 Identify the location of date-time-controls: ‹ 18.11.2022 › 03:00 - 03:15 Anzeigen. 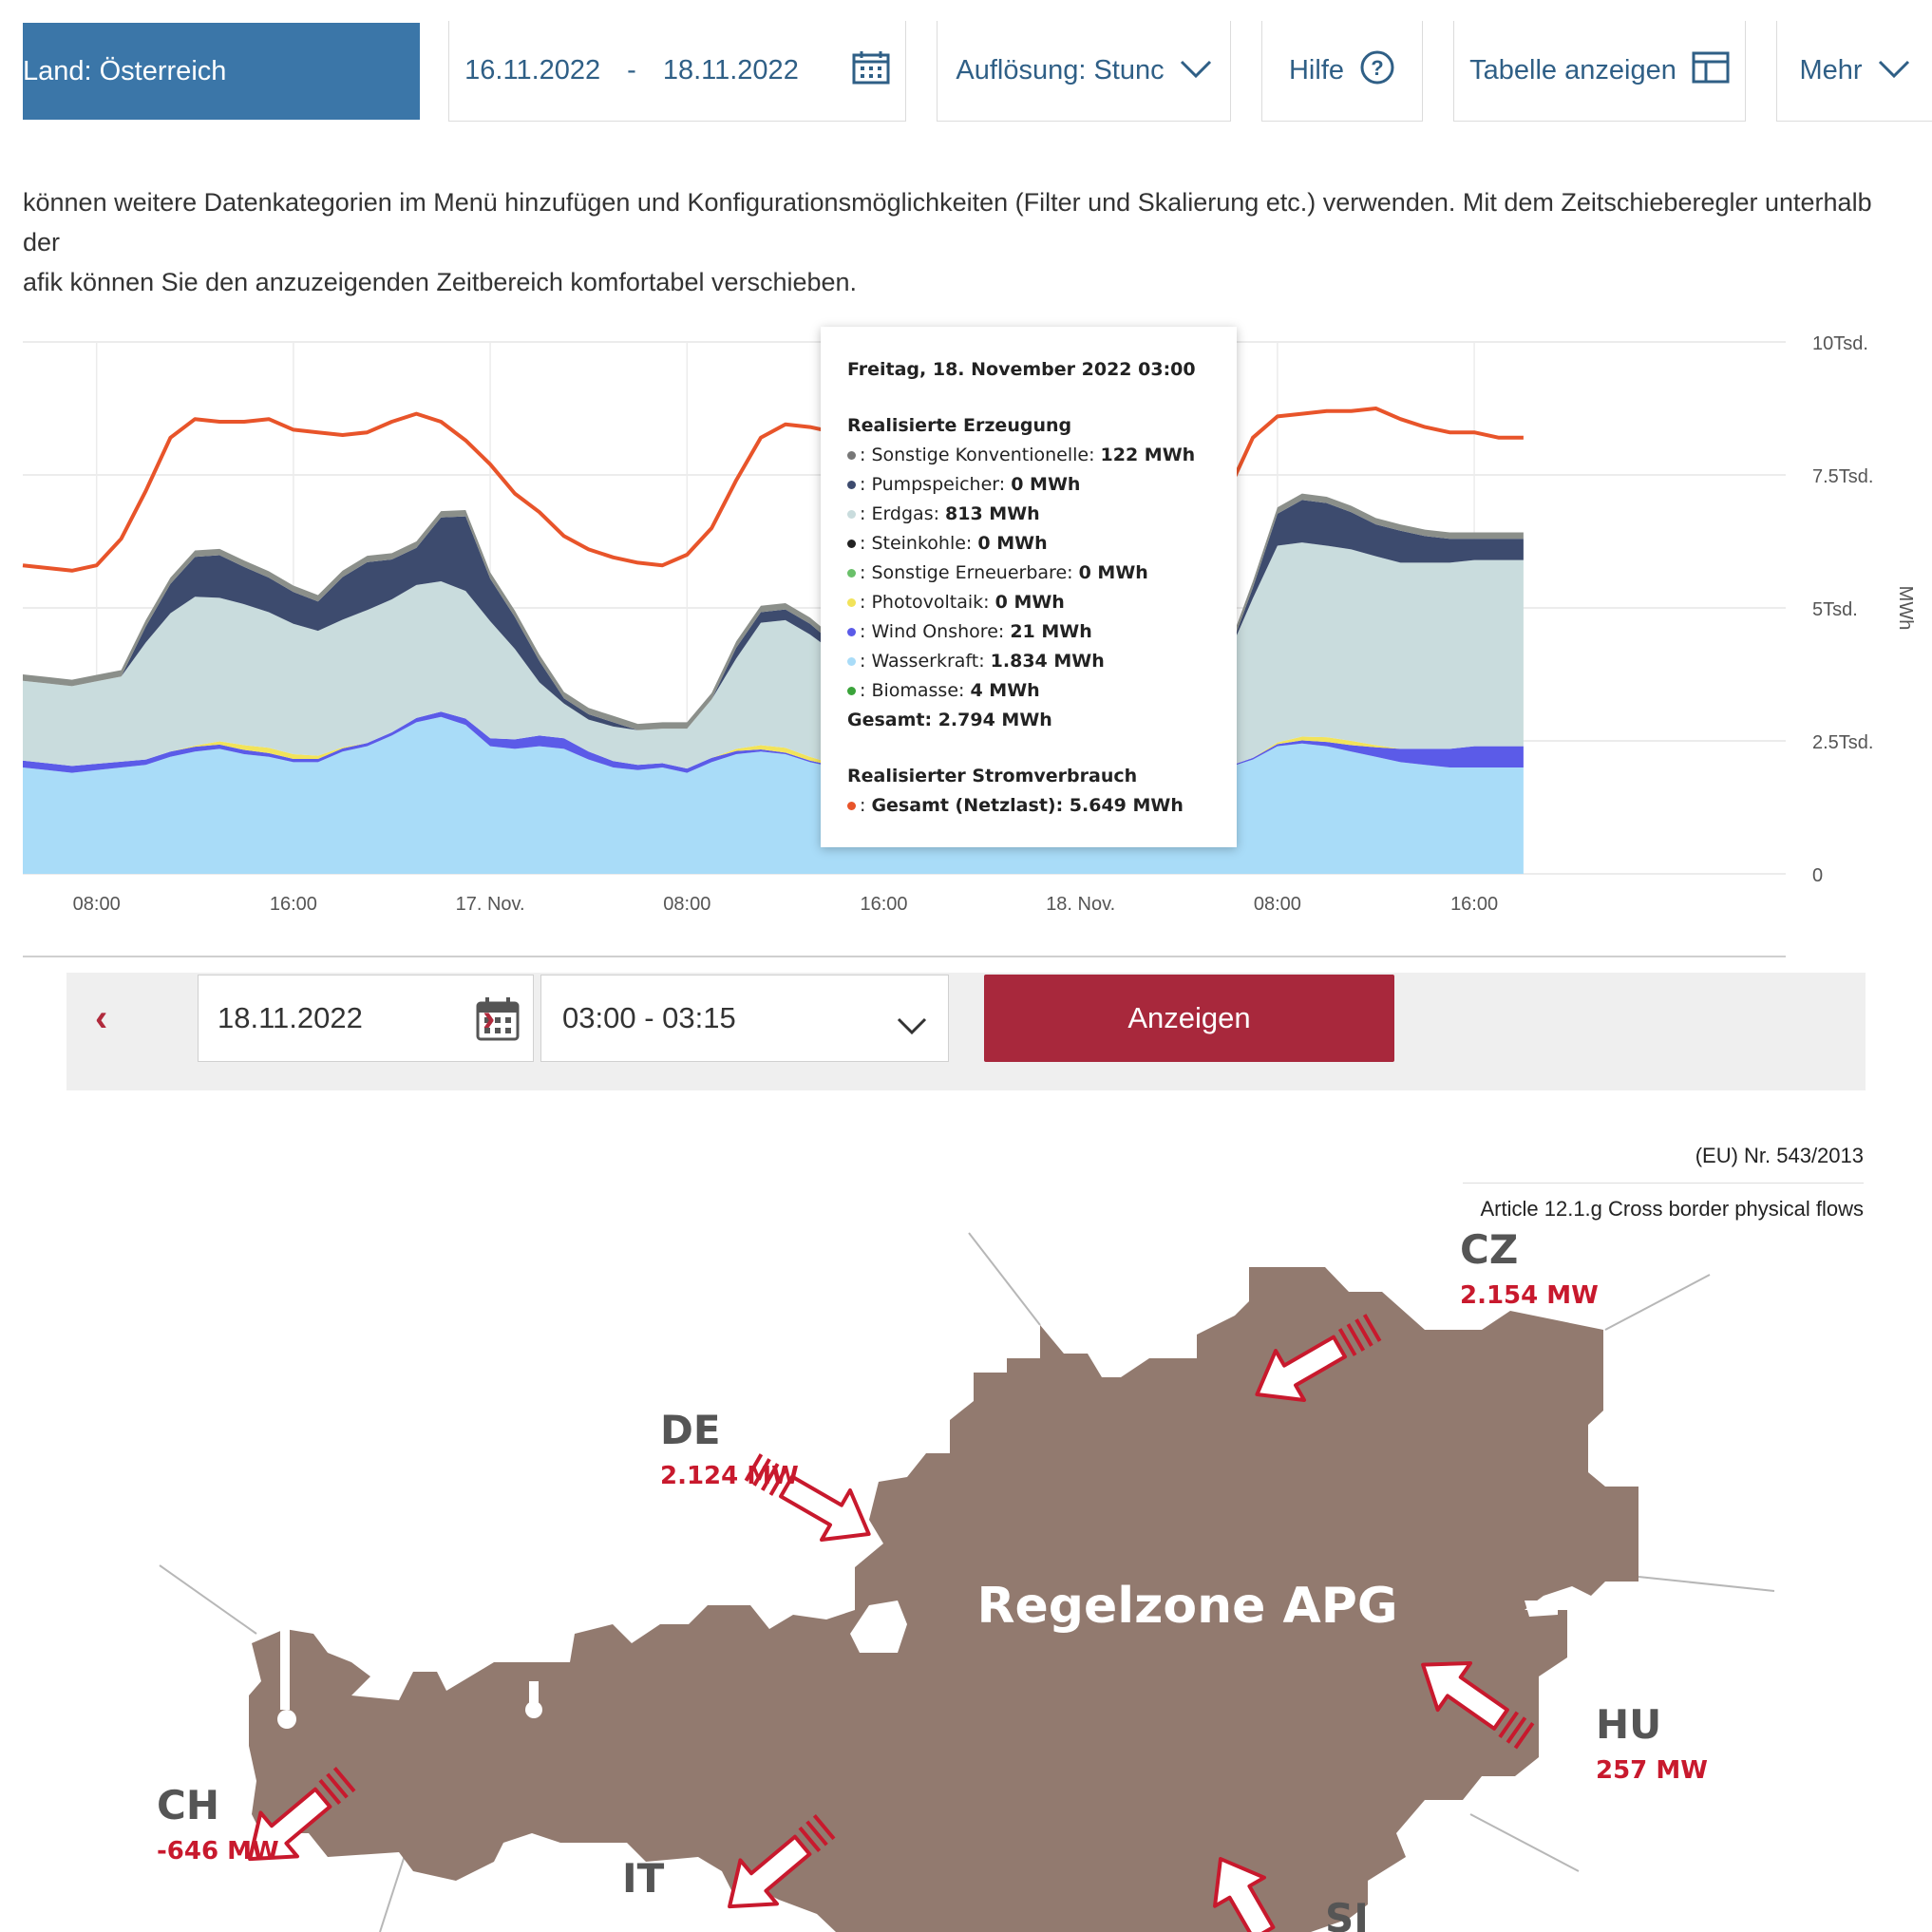
(966, 1031).